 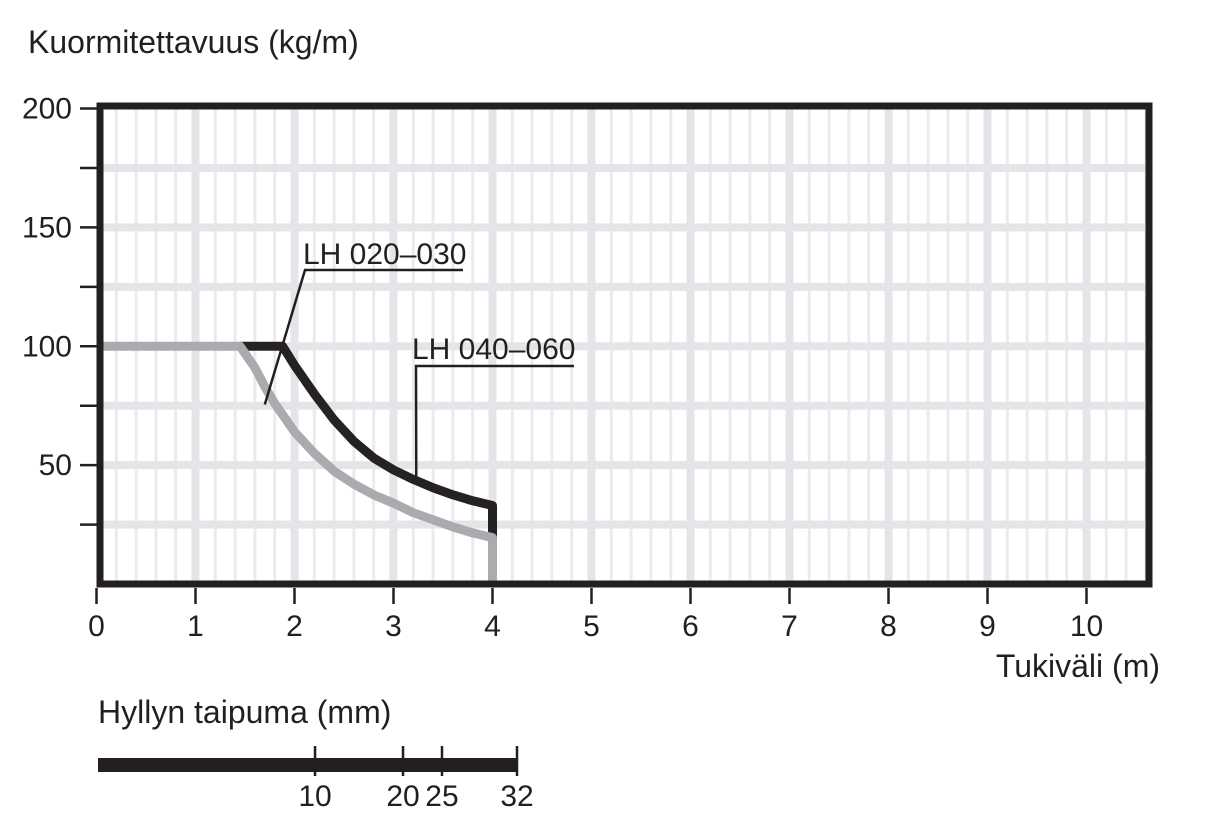 What do you see at coordinates (307, 765) in the screenshot?
I see `deflection-bar` at bounding box center [307, 765].